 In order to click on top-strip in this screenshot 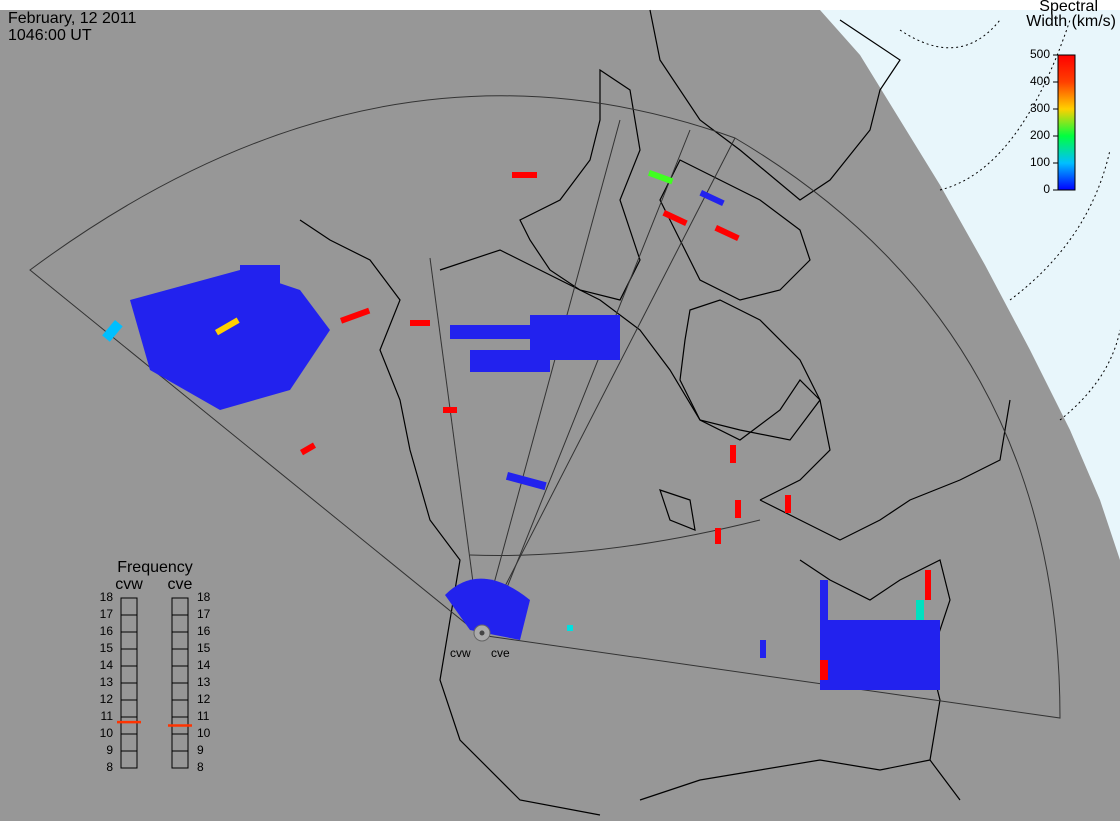, I will do `click(560, 5)`.